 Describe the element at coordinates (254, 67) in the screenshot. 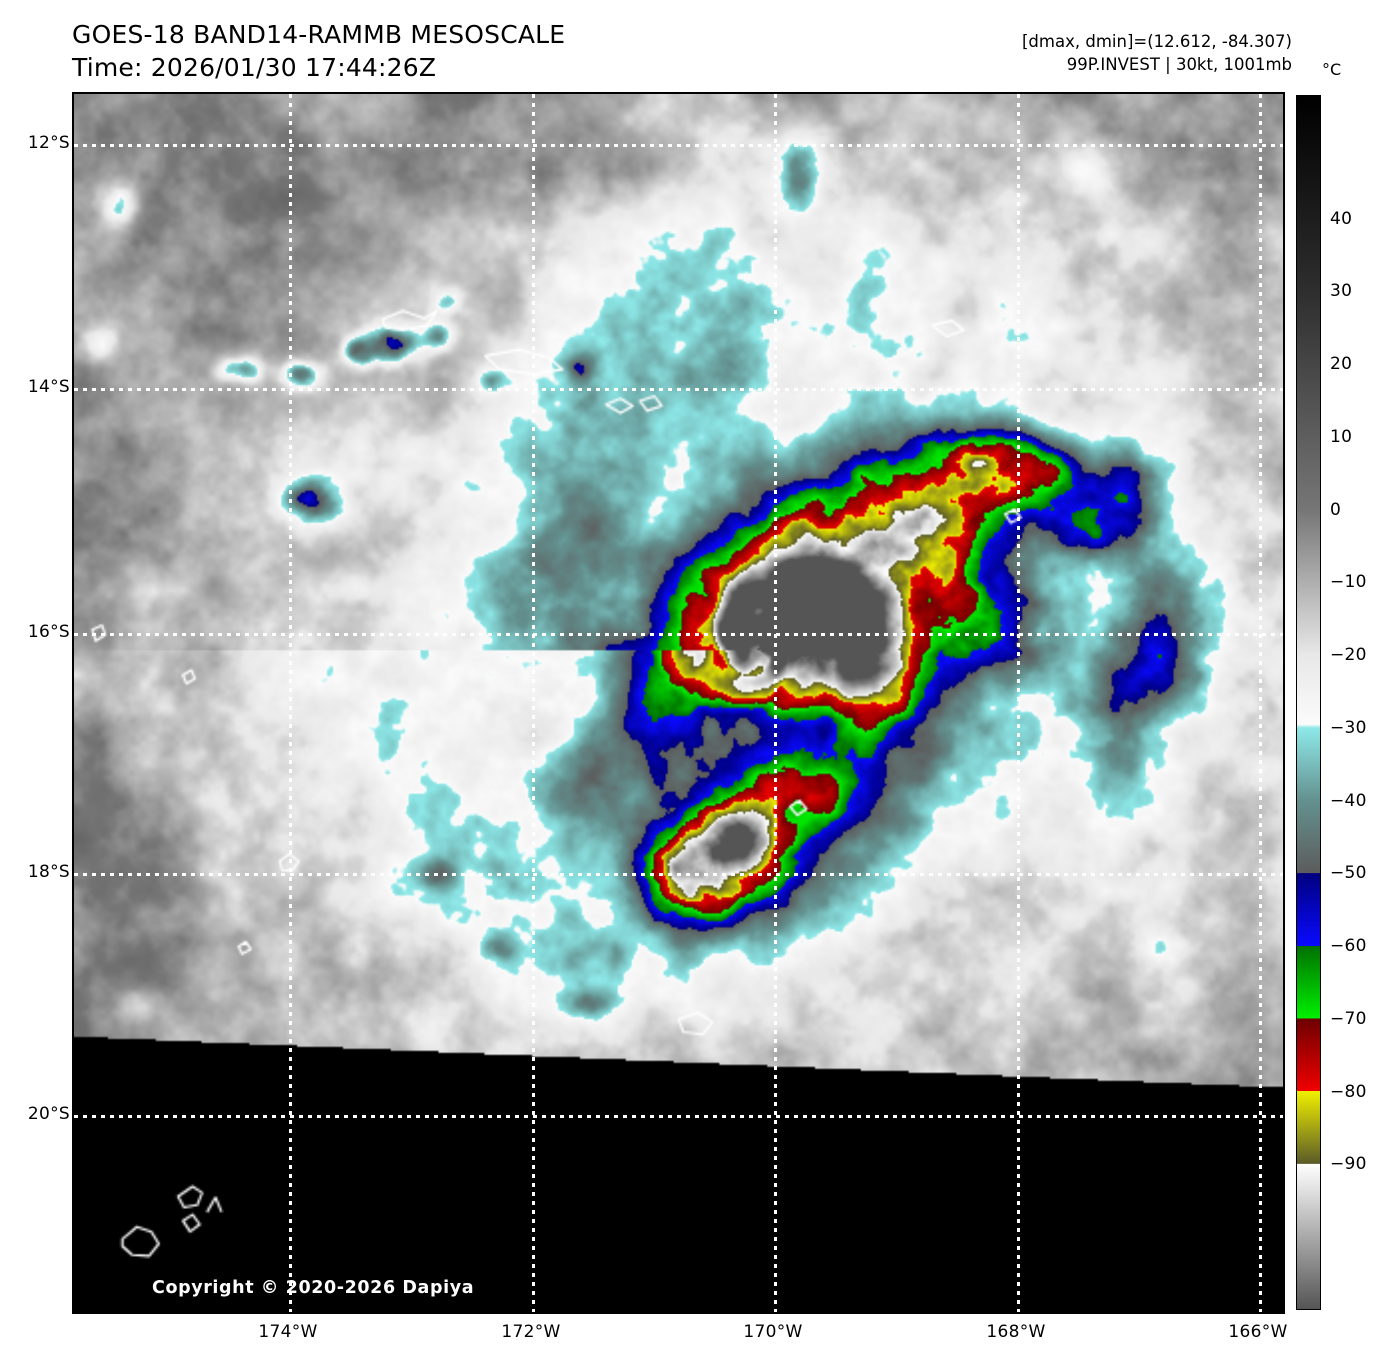

I see `timestamp-line: Time: 2026/01/30 17:44:26Z` at that location.